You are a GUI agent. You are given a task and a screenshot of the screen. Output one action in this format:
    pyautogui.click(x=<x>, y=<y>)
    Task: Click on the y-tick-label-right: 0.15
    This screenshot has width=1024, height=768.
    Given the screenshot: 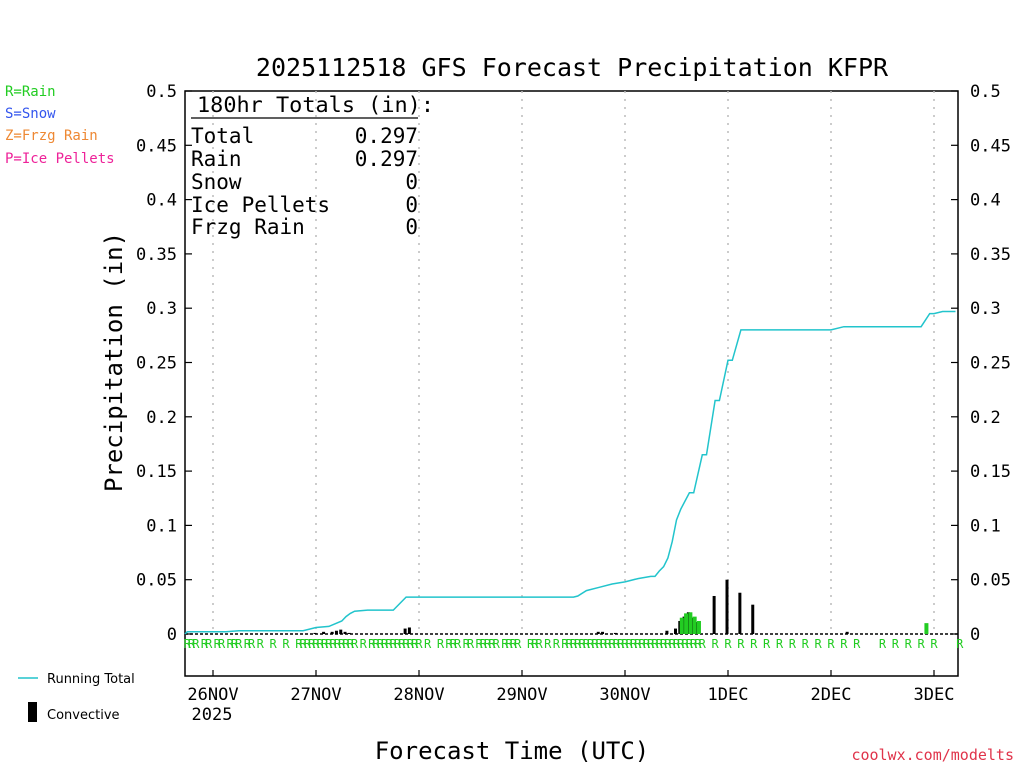 What is the action you would take?
    pyautogui.click(x=990, y=472)
    